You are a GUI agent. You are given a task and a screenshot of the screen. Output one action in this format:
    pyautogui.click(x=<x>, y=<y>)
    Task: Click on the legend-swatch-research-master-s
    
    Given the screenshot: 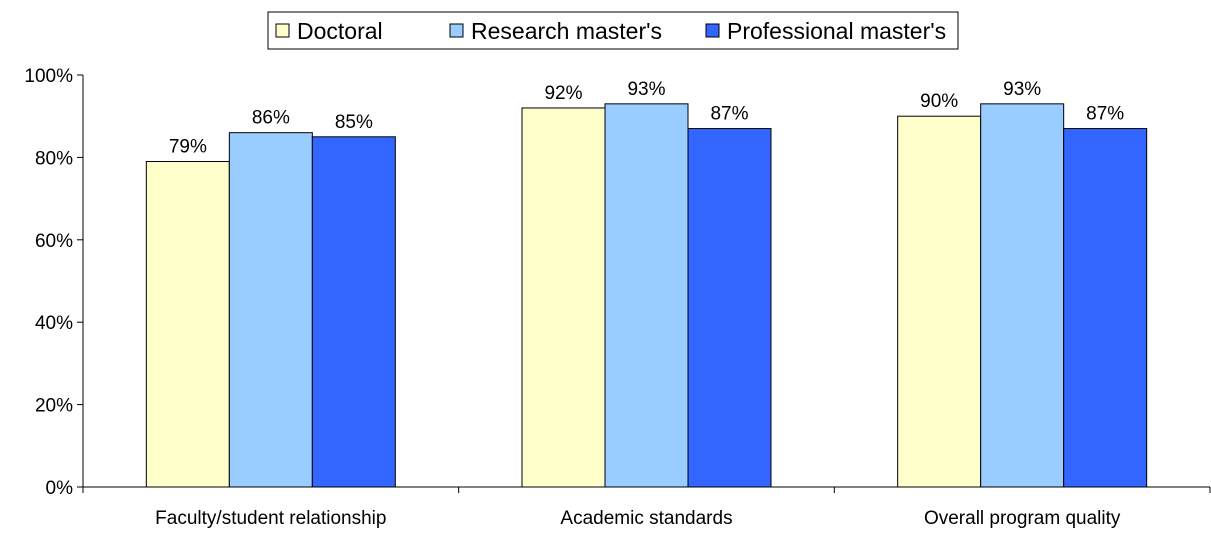 What is the action you would take?
    pyautogui.click(x=456, y=30)
    